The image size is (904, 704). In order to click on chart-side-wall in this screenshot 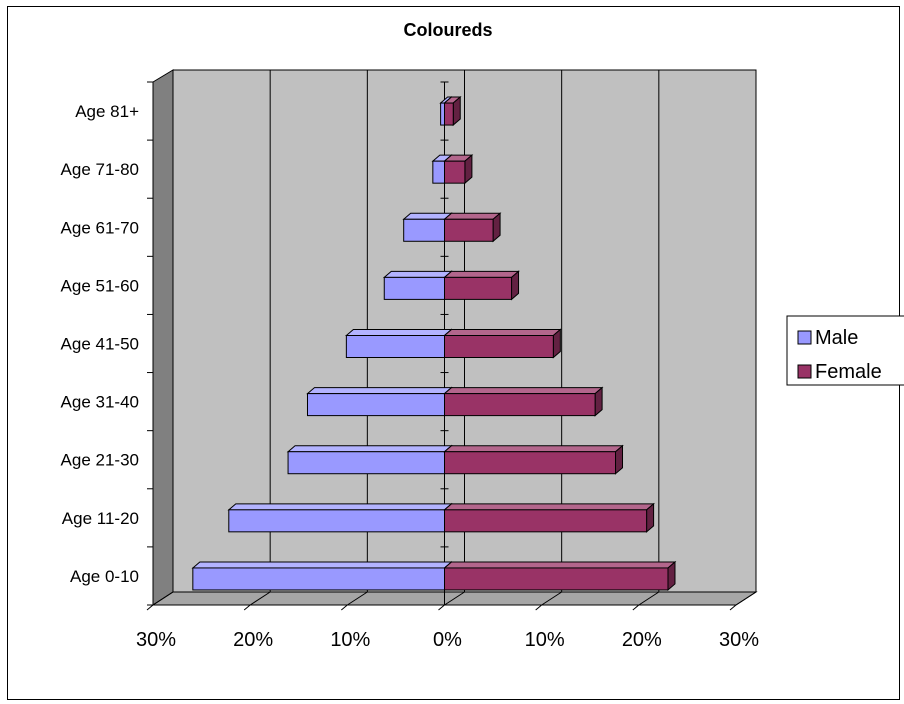, I will do `click(163, 337)`.